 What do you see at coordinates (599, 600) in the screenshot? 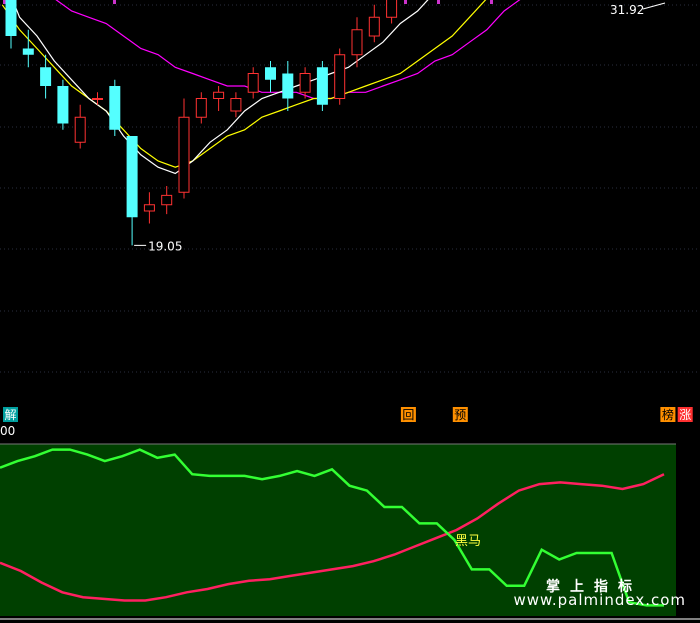
I see `watermark-url: www.palmindex.com` at bounding box center [599, 600].